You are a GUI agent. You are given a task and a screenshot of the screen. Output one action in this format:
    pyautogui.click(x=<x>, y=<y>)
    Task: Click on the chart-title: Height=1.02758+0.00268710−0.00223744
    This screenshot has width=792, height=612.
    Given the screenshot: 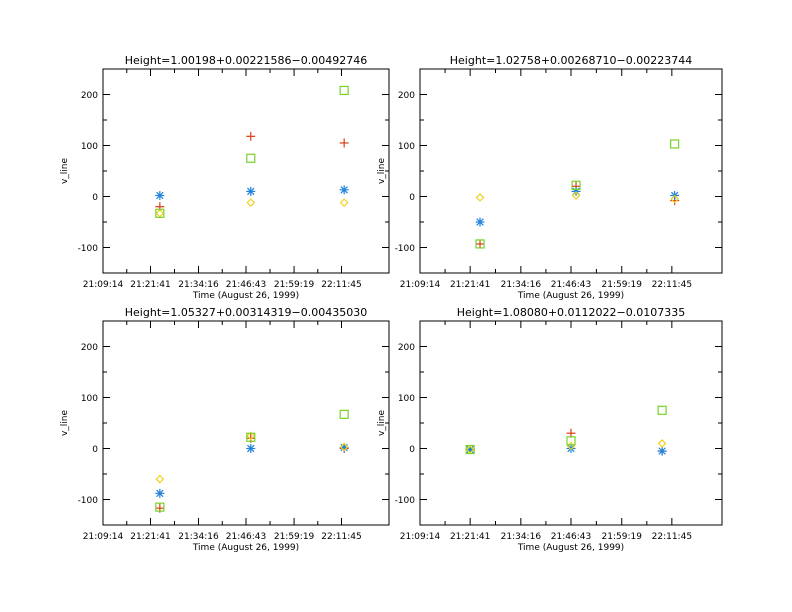 What is the action you would take?
    pyautogui.click(x=571, y=60)
    